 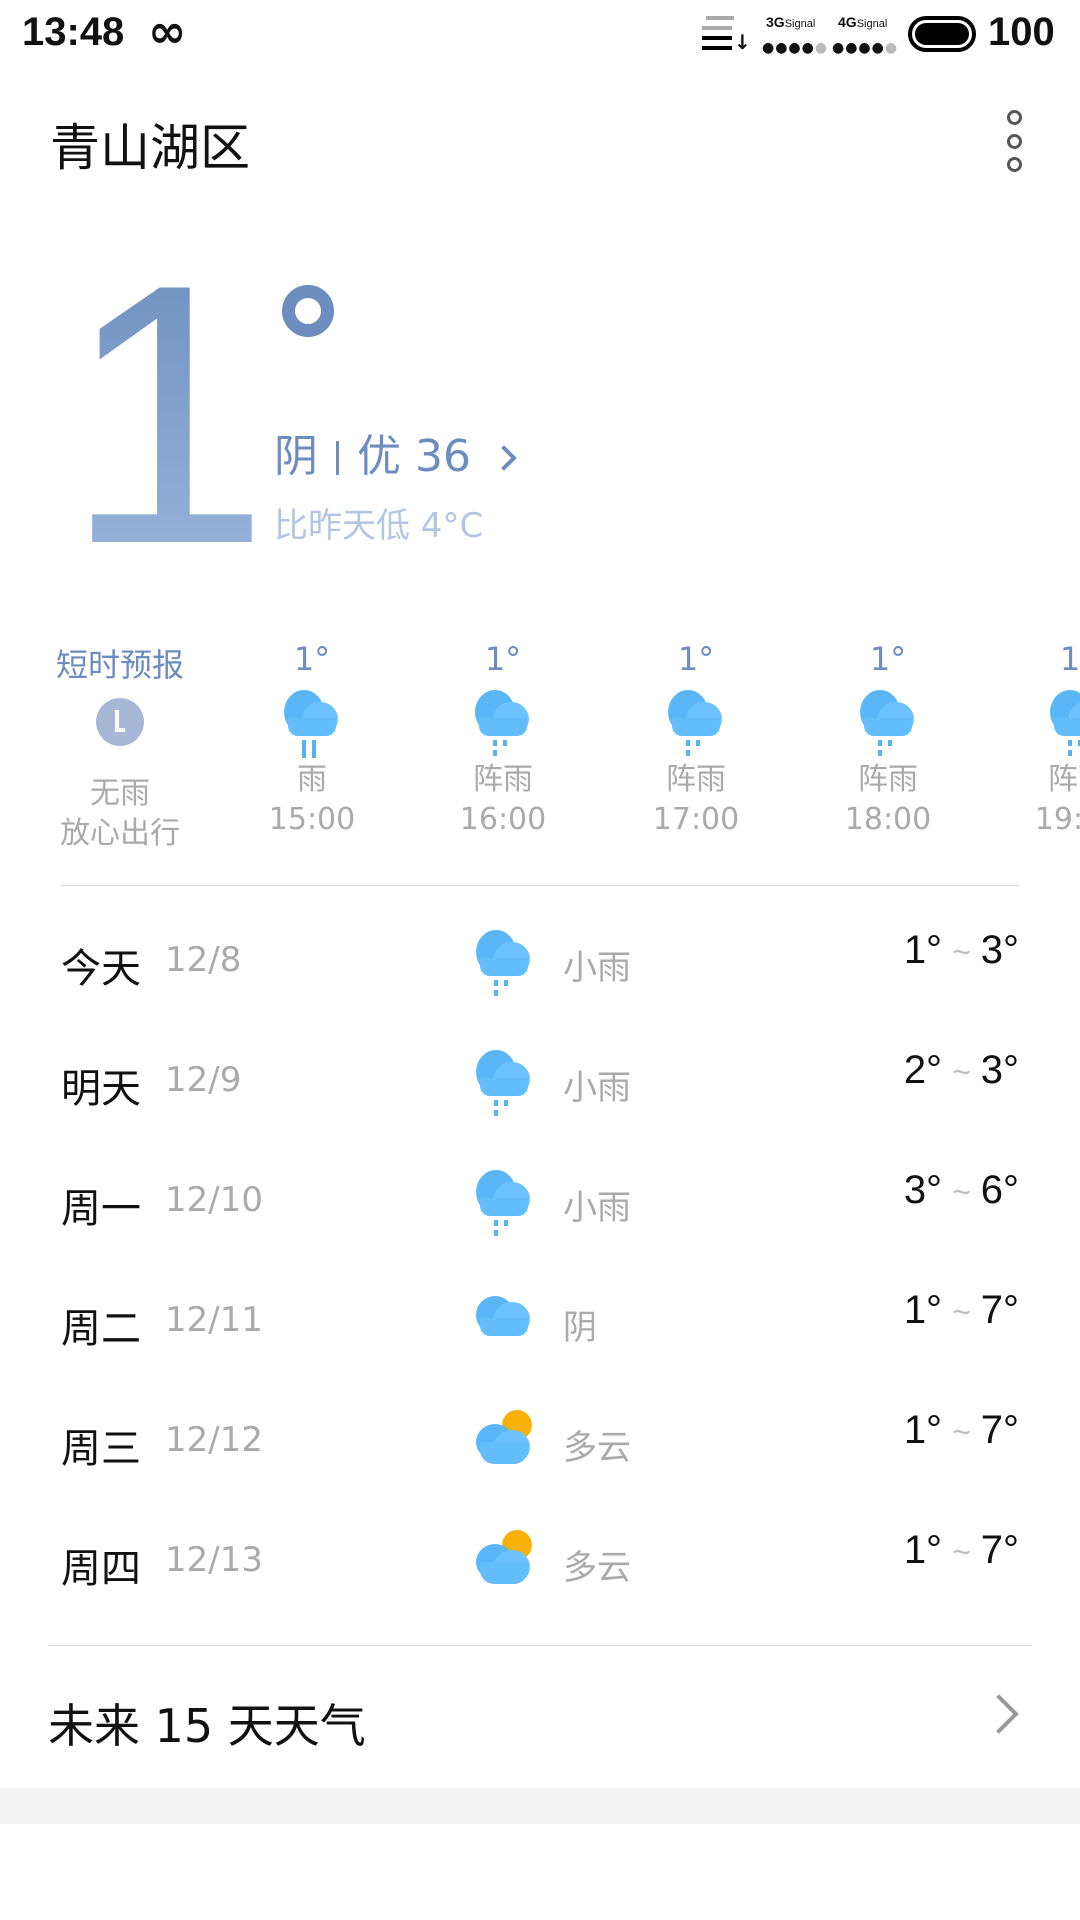 What do you see at coordinates (540, 1082) in the screenshot?
I see `daily-row: 明天 12/9 小雨 2° ~3°` at bounding box center [540, 1082].